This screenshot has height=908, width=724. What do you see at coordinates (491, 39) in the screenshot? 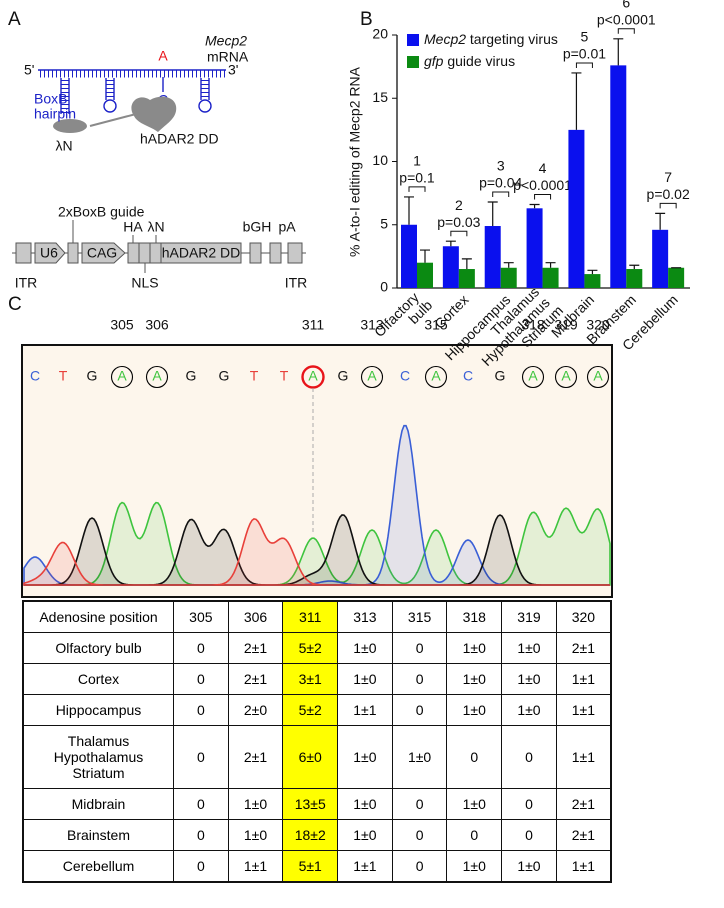
I see `legend-label: Mecp2 targeting virus` at bounding box center [491, 39].